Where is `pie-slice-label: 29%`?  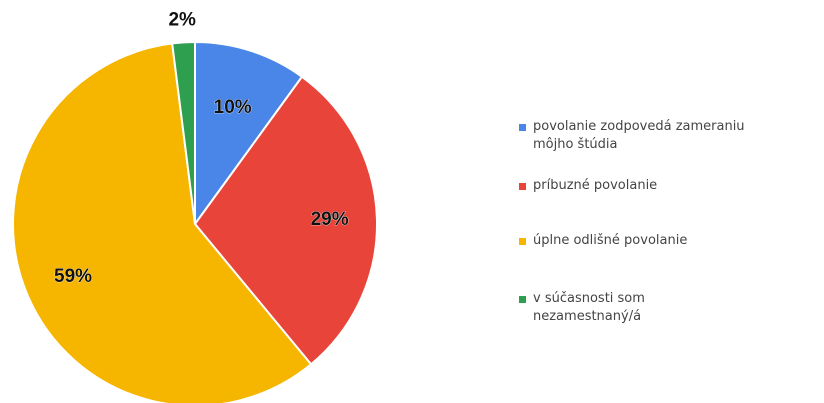 pie-slice-label: 29% is located at coordinates (330, 219).